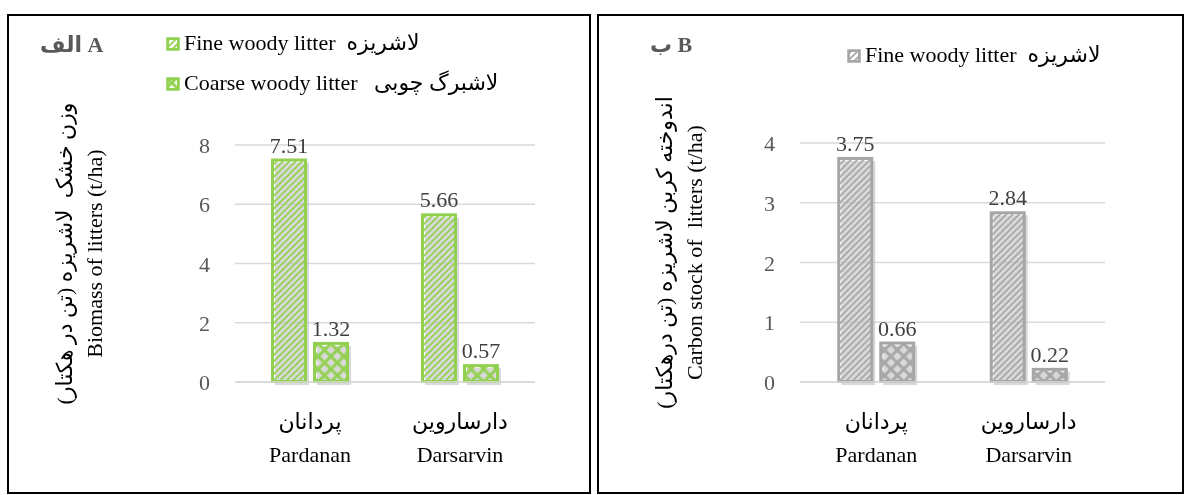 The width and height of the screenshot is (1189, 495). I want to click on data-label: 0.57, so click(481, 351).